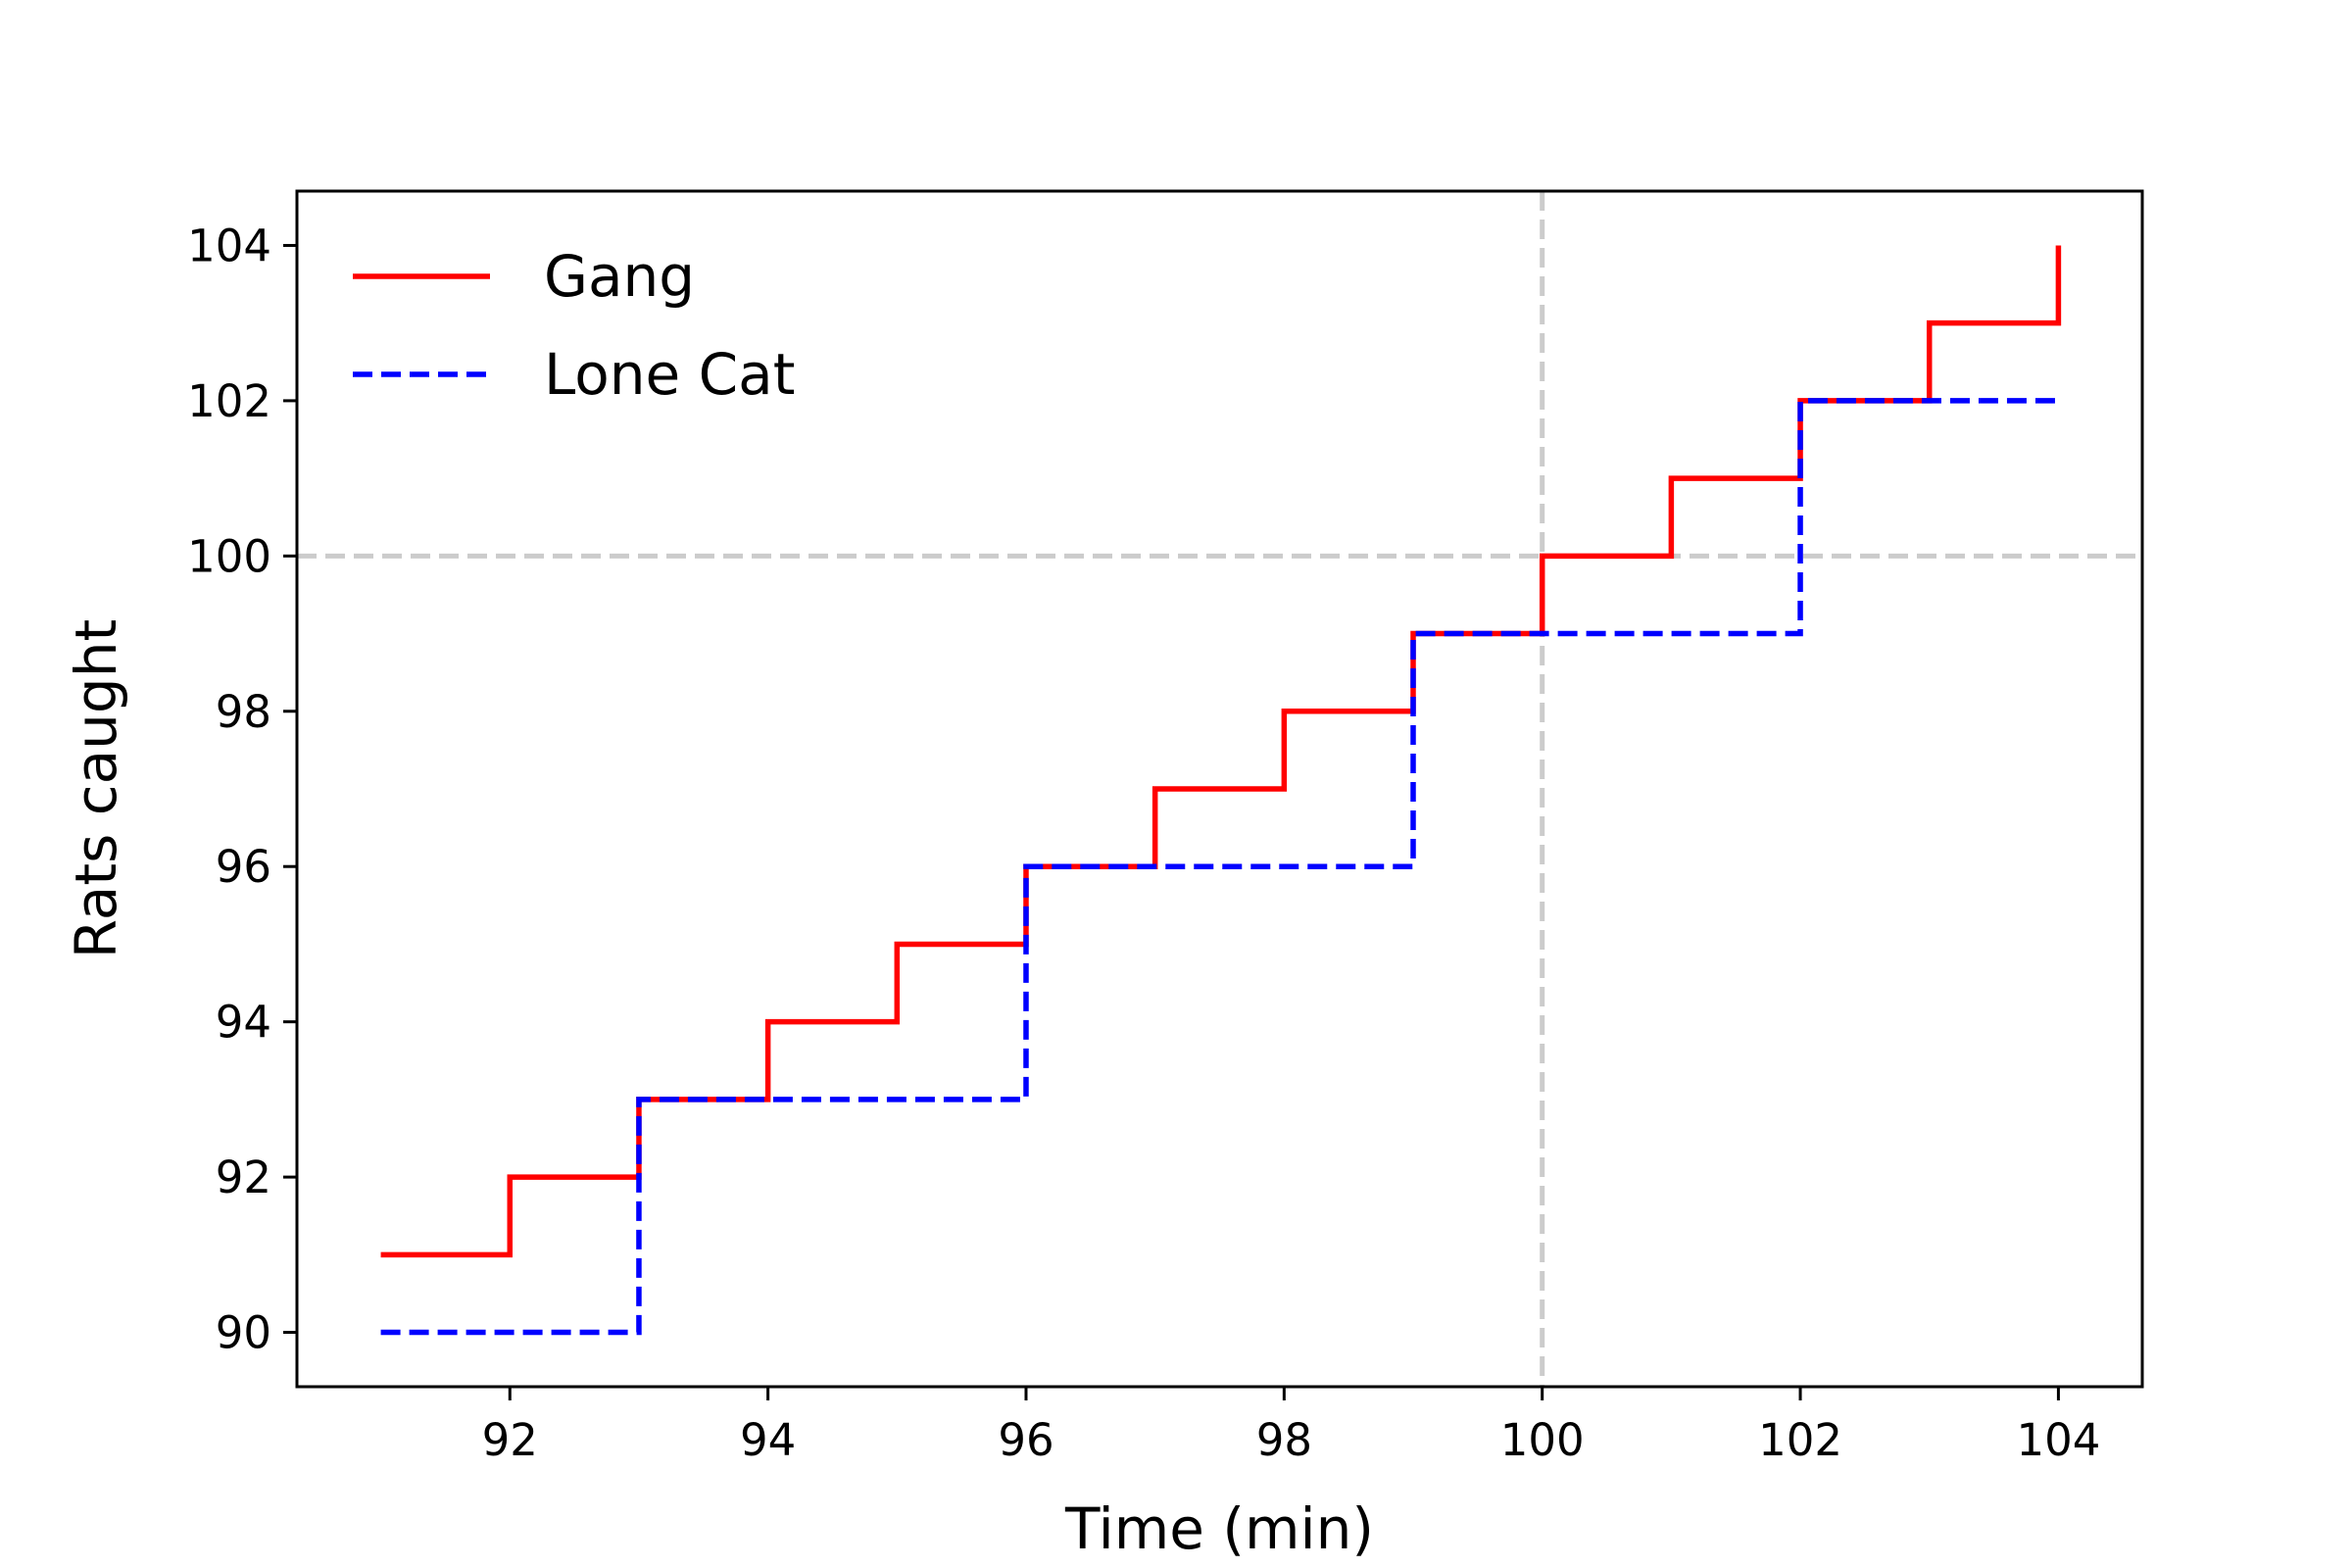 The image size is (2352, 1568). I want to click on y-tick-label: 104, so click(229, 245).